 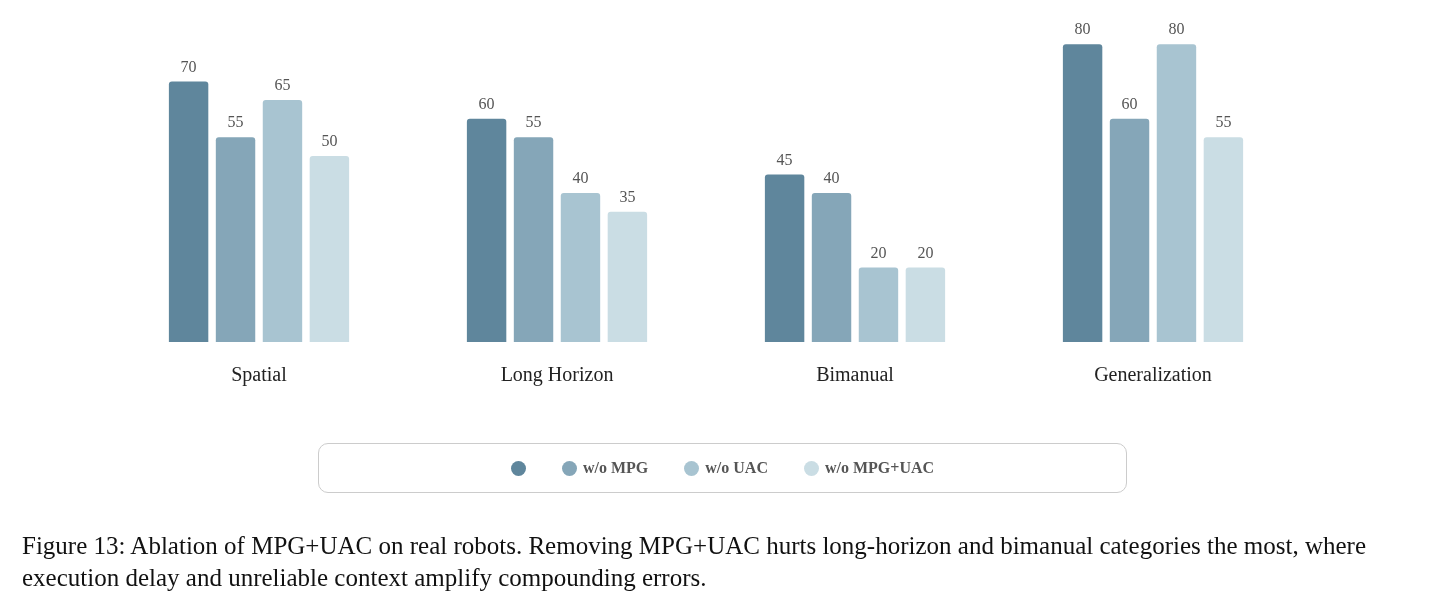 I want to click on data-label: 35, so click(x=627, y=196).